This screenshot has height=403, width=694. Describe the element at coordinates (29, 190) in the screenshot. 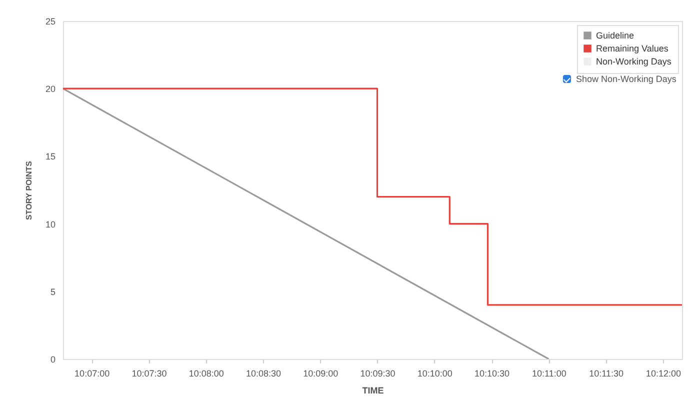

I see `y-axis-title: STORY POINTS` at that location.